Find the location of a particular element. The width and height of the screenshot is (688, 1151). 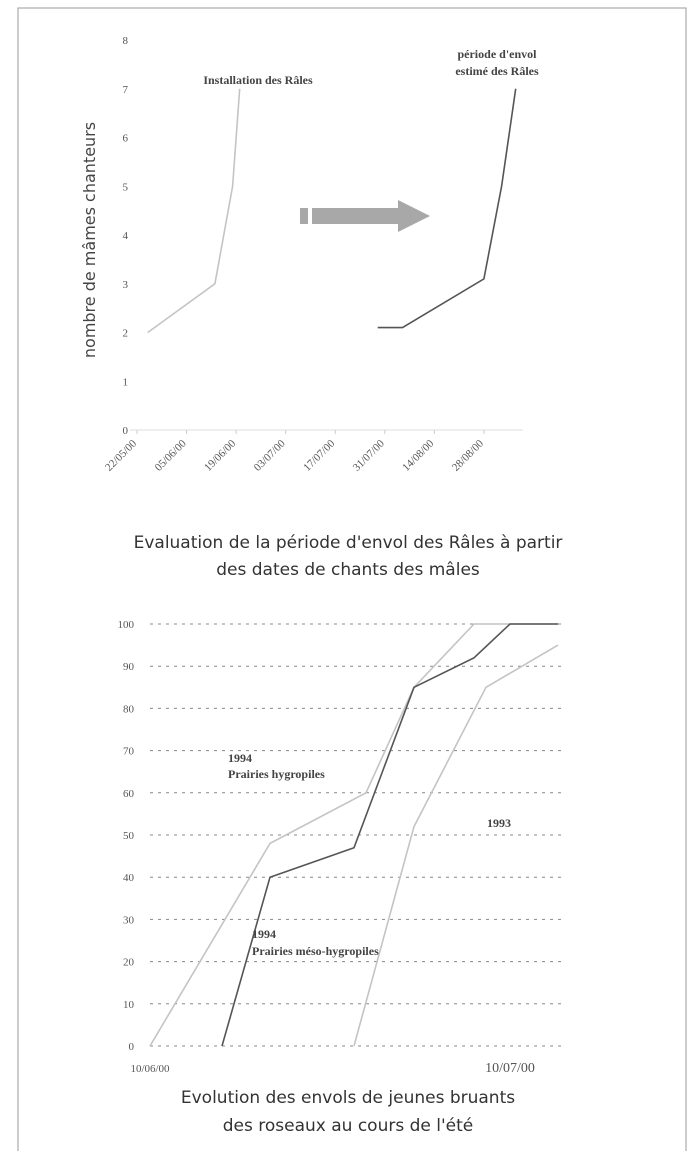

x-tick-label: 14/08/00 is located at coordinates (418, 455).